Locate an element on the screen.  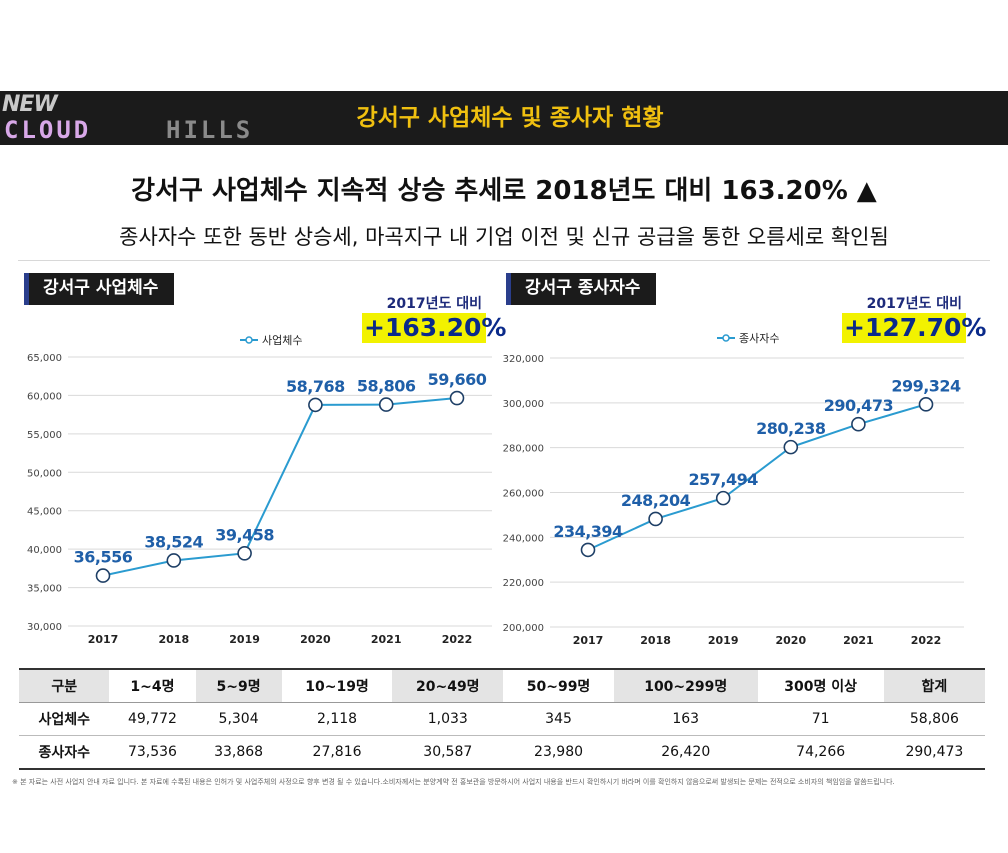
table-cell: 사업체수 is located at coordinates (64, 719).